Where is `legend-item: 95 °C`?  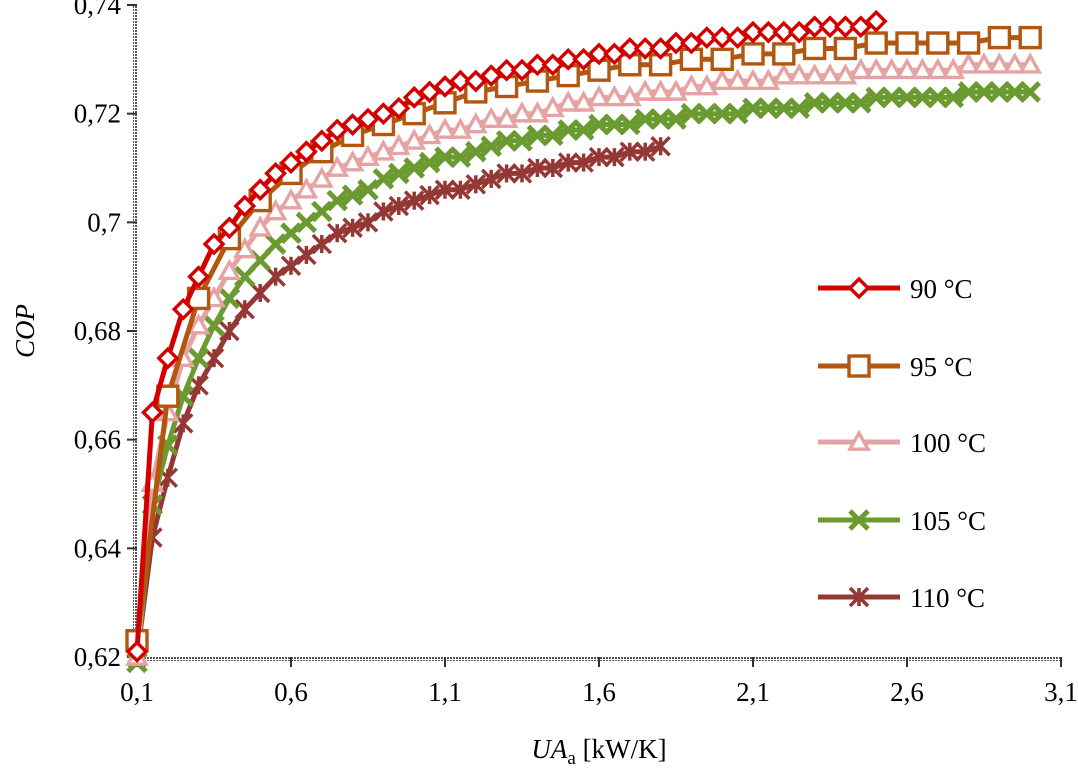
legend-item: 95 °C is located at coordinates (895, 367).